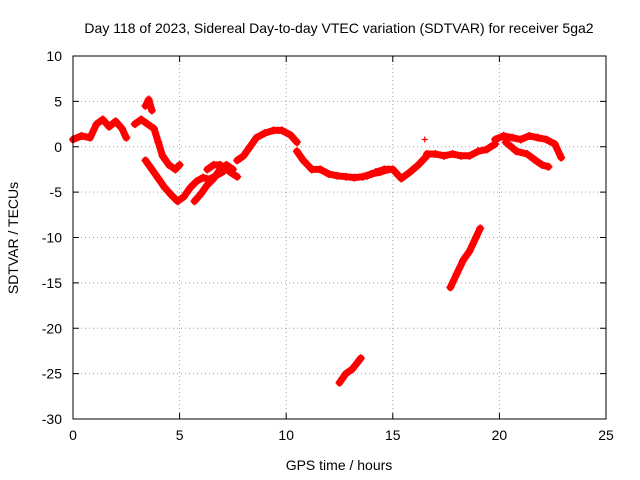 Image resolution: width=640 pixels, height=480 pixels. Describe the element at coordinates (393, 435) in the screenshot. I see `x-tick-label: 15` at that location.